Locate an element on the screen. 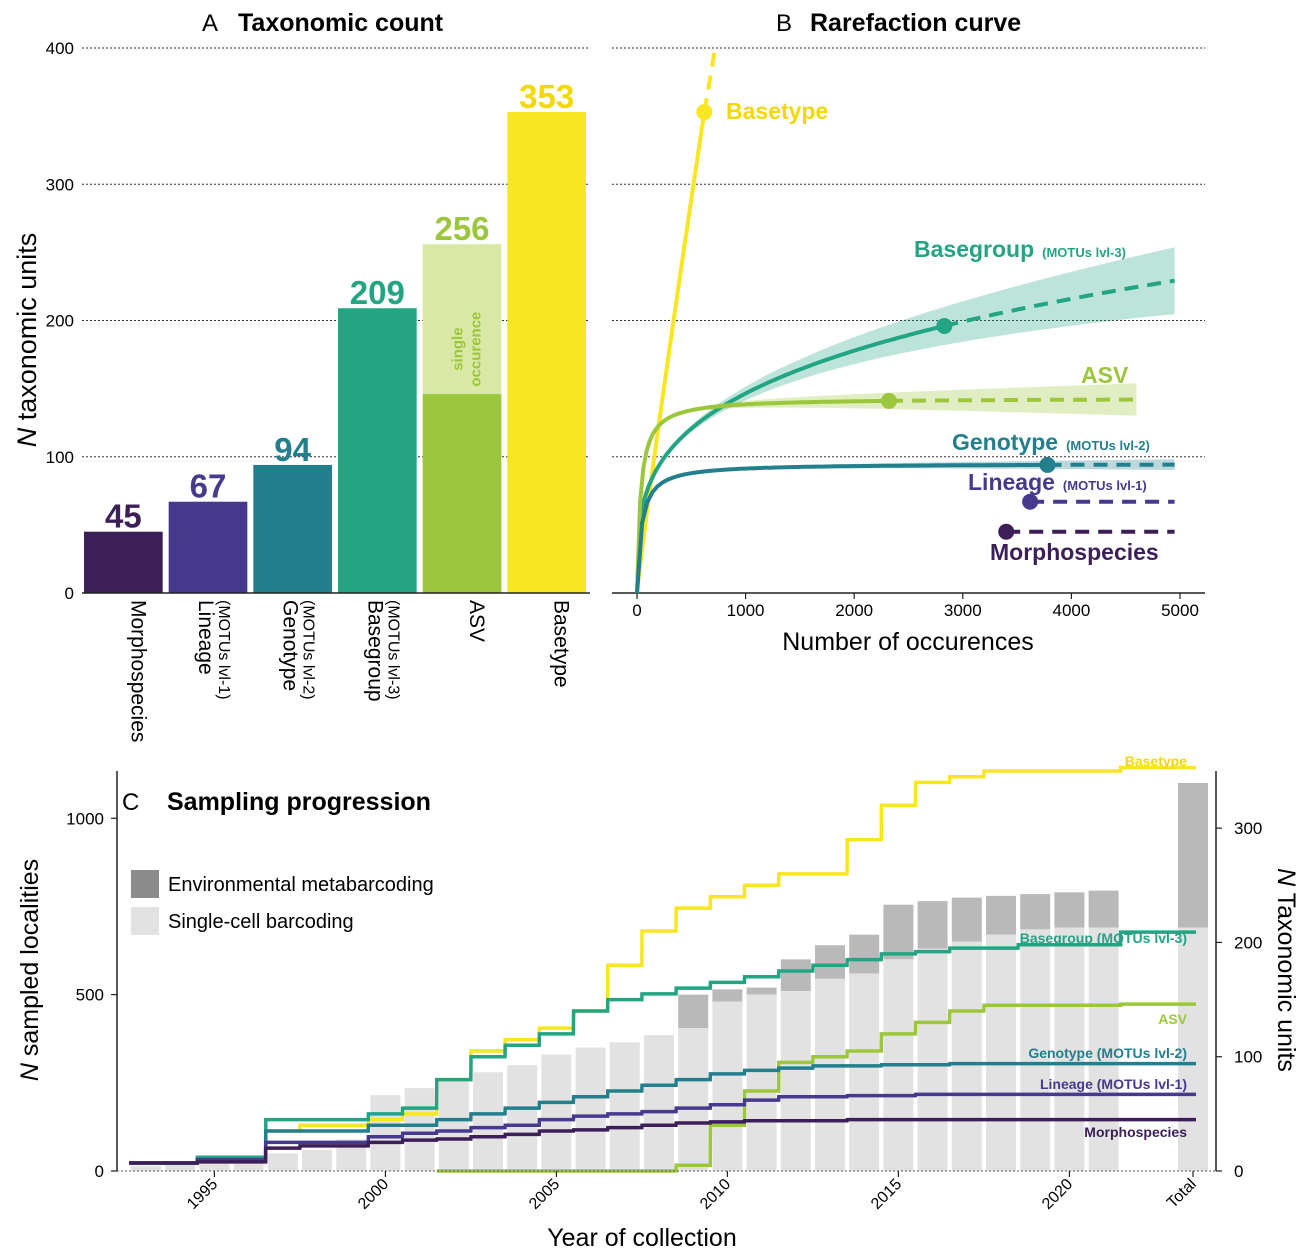 The width and height of the screenshot is (1306, 1252). bar-value-label: 45 is located at coordinates (123, 516).